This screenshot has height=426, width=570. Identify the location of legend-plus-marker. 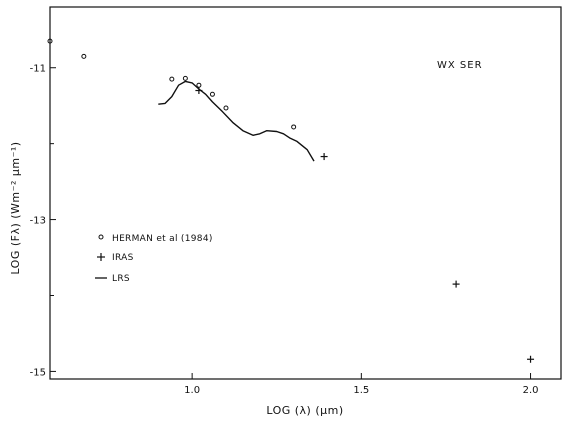
(101, 257).